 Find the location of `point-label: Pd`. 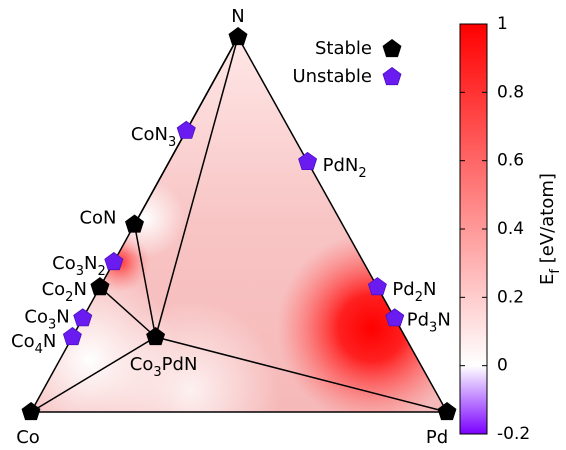

point-label: Pd is located at coordinates (437, 437).